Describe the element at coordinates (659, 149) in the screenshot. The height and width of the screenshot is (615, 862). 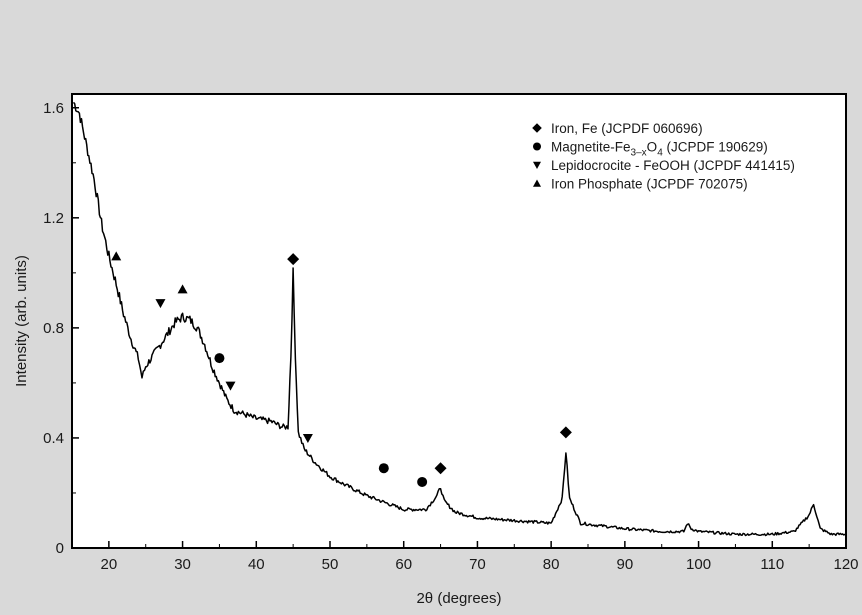
I see `legend-label: Magnetite-Fe3–xO4 (JCPDF 190629)` at that location.